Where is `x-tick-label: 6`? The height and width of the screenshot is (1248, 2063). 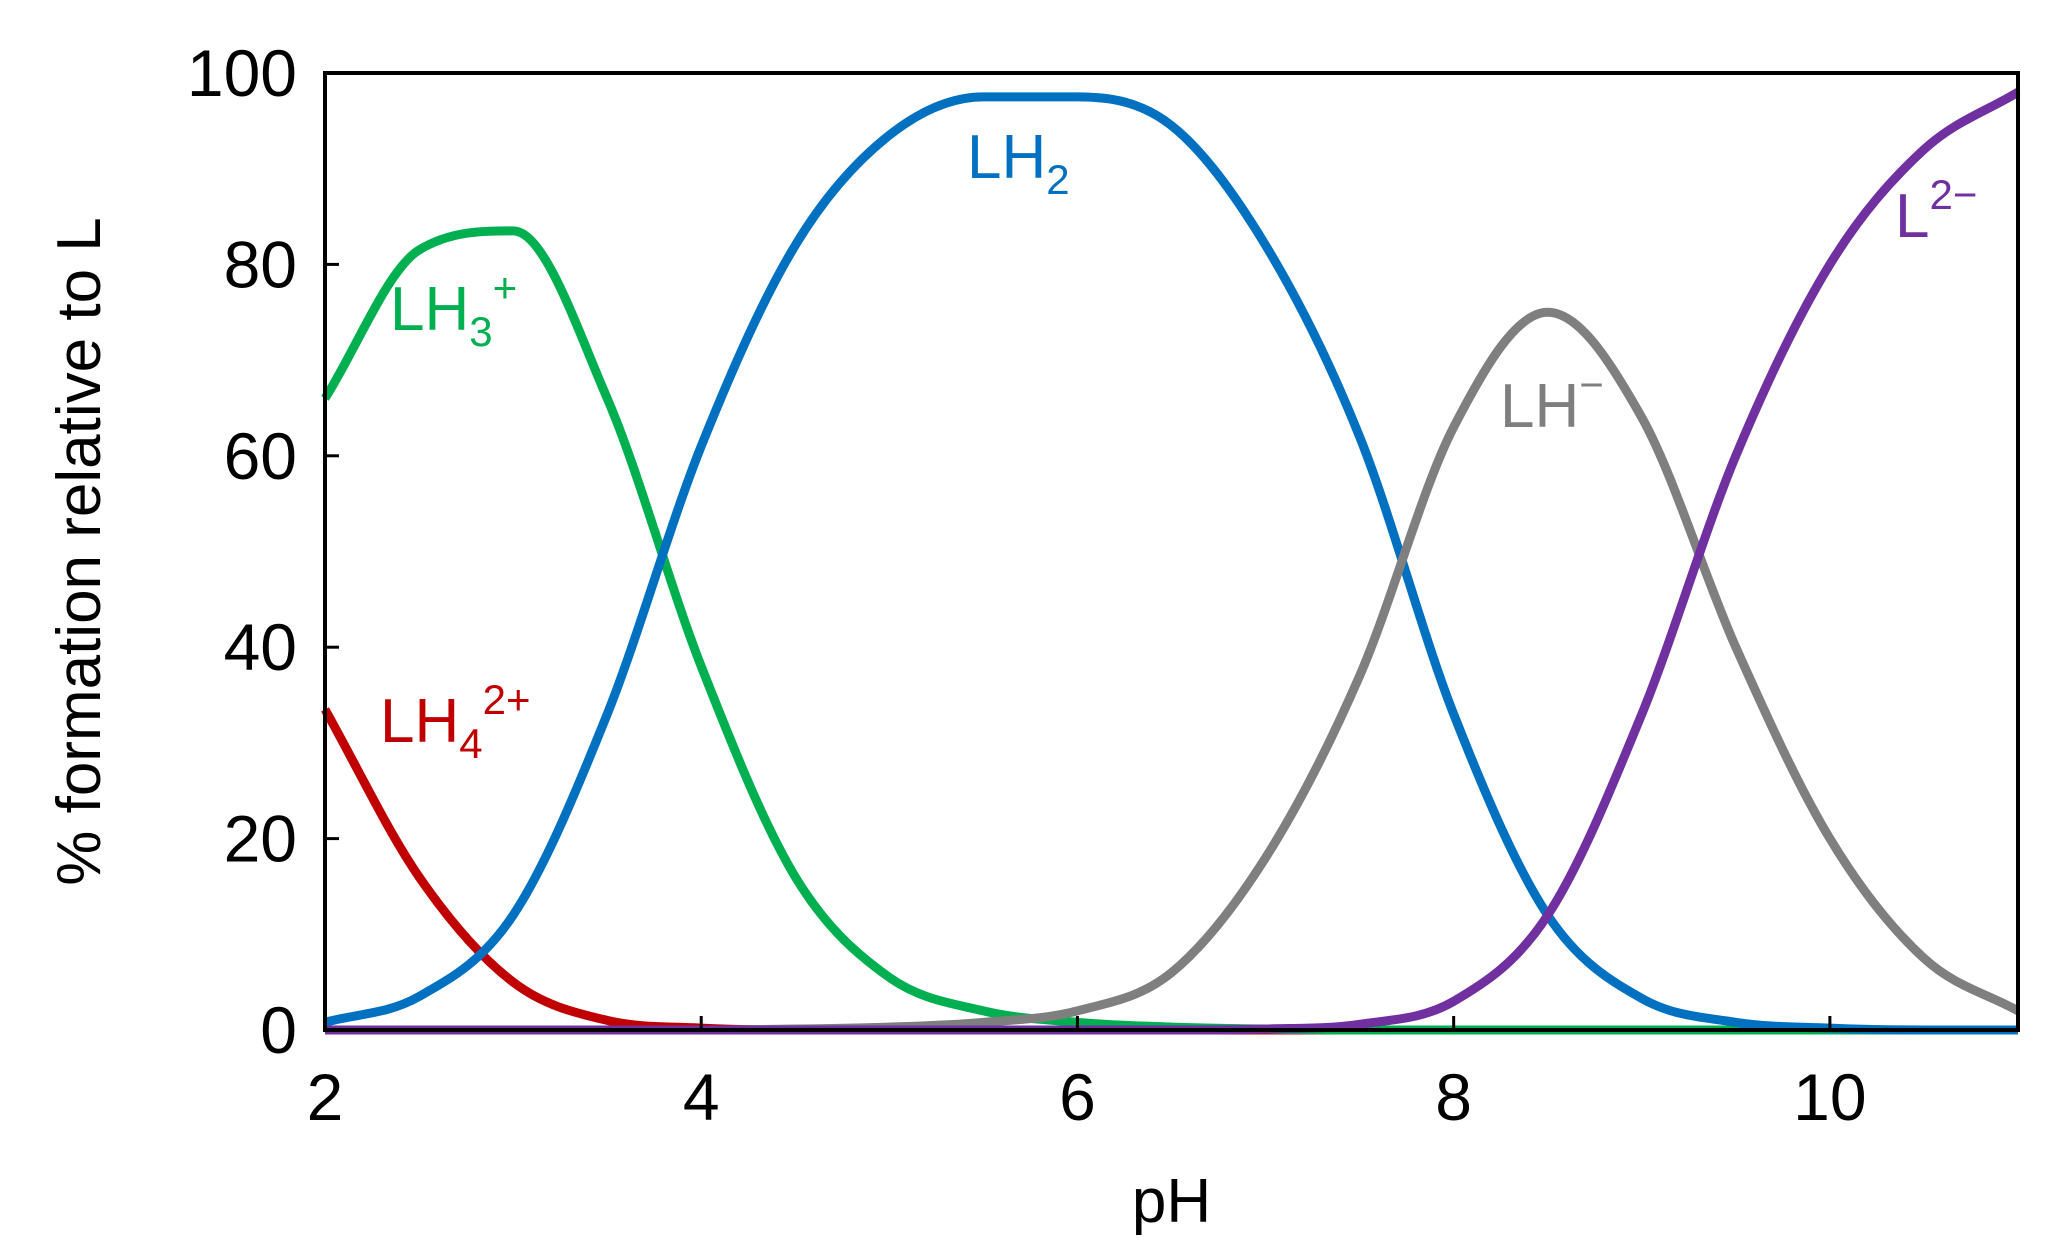
x-tick-label: 6 is located at coordinates (1077, 1097).